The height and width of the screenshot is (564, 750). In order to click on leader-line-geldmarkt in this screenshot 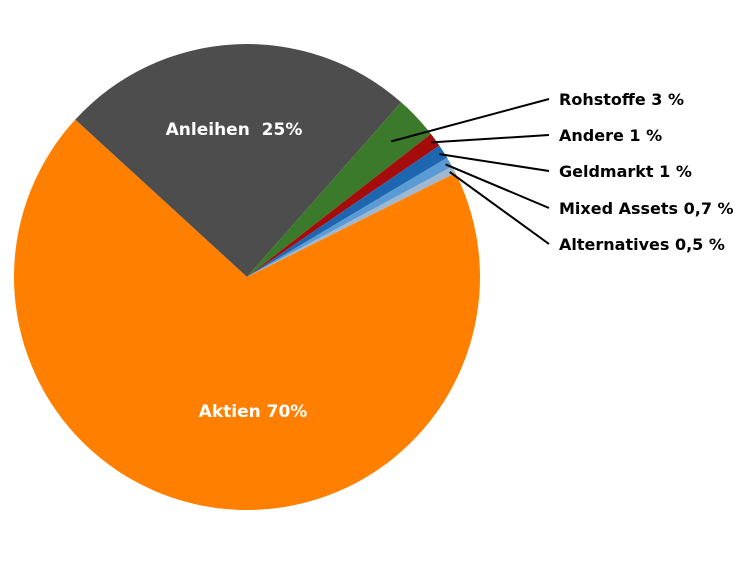, I will do `click(494, 162)`.